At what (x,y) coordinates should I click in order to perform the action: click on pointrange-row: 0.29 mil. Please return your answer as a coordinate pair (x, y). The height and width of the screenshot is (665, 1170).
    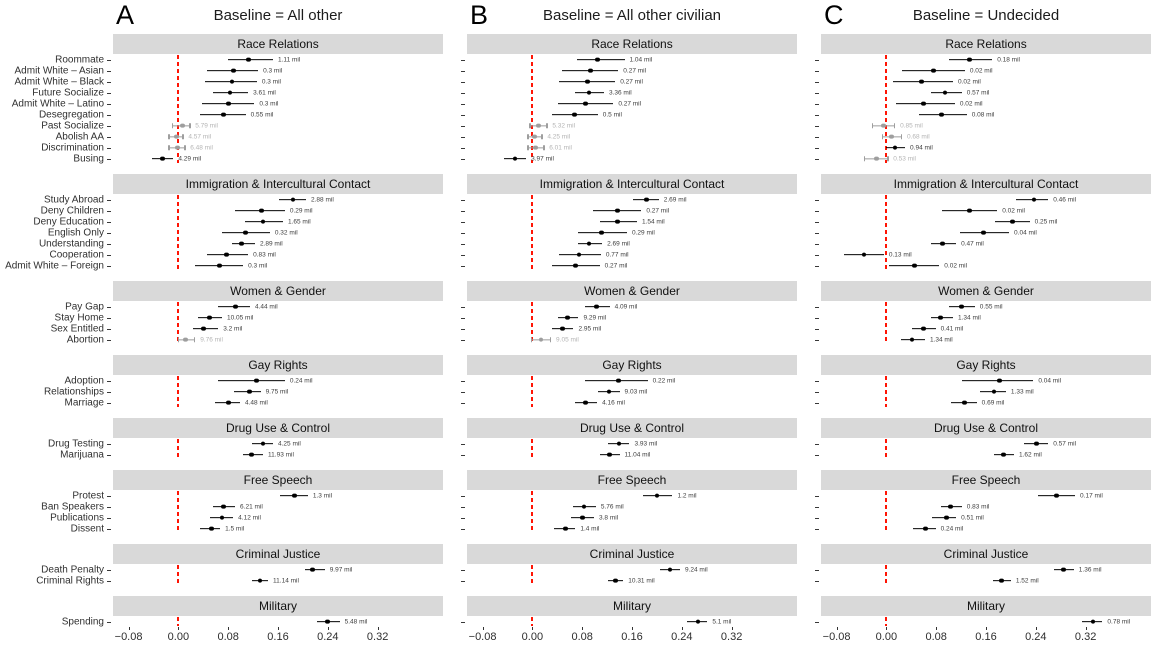
    Looking at the image, I should click on (620, 232).